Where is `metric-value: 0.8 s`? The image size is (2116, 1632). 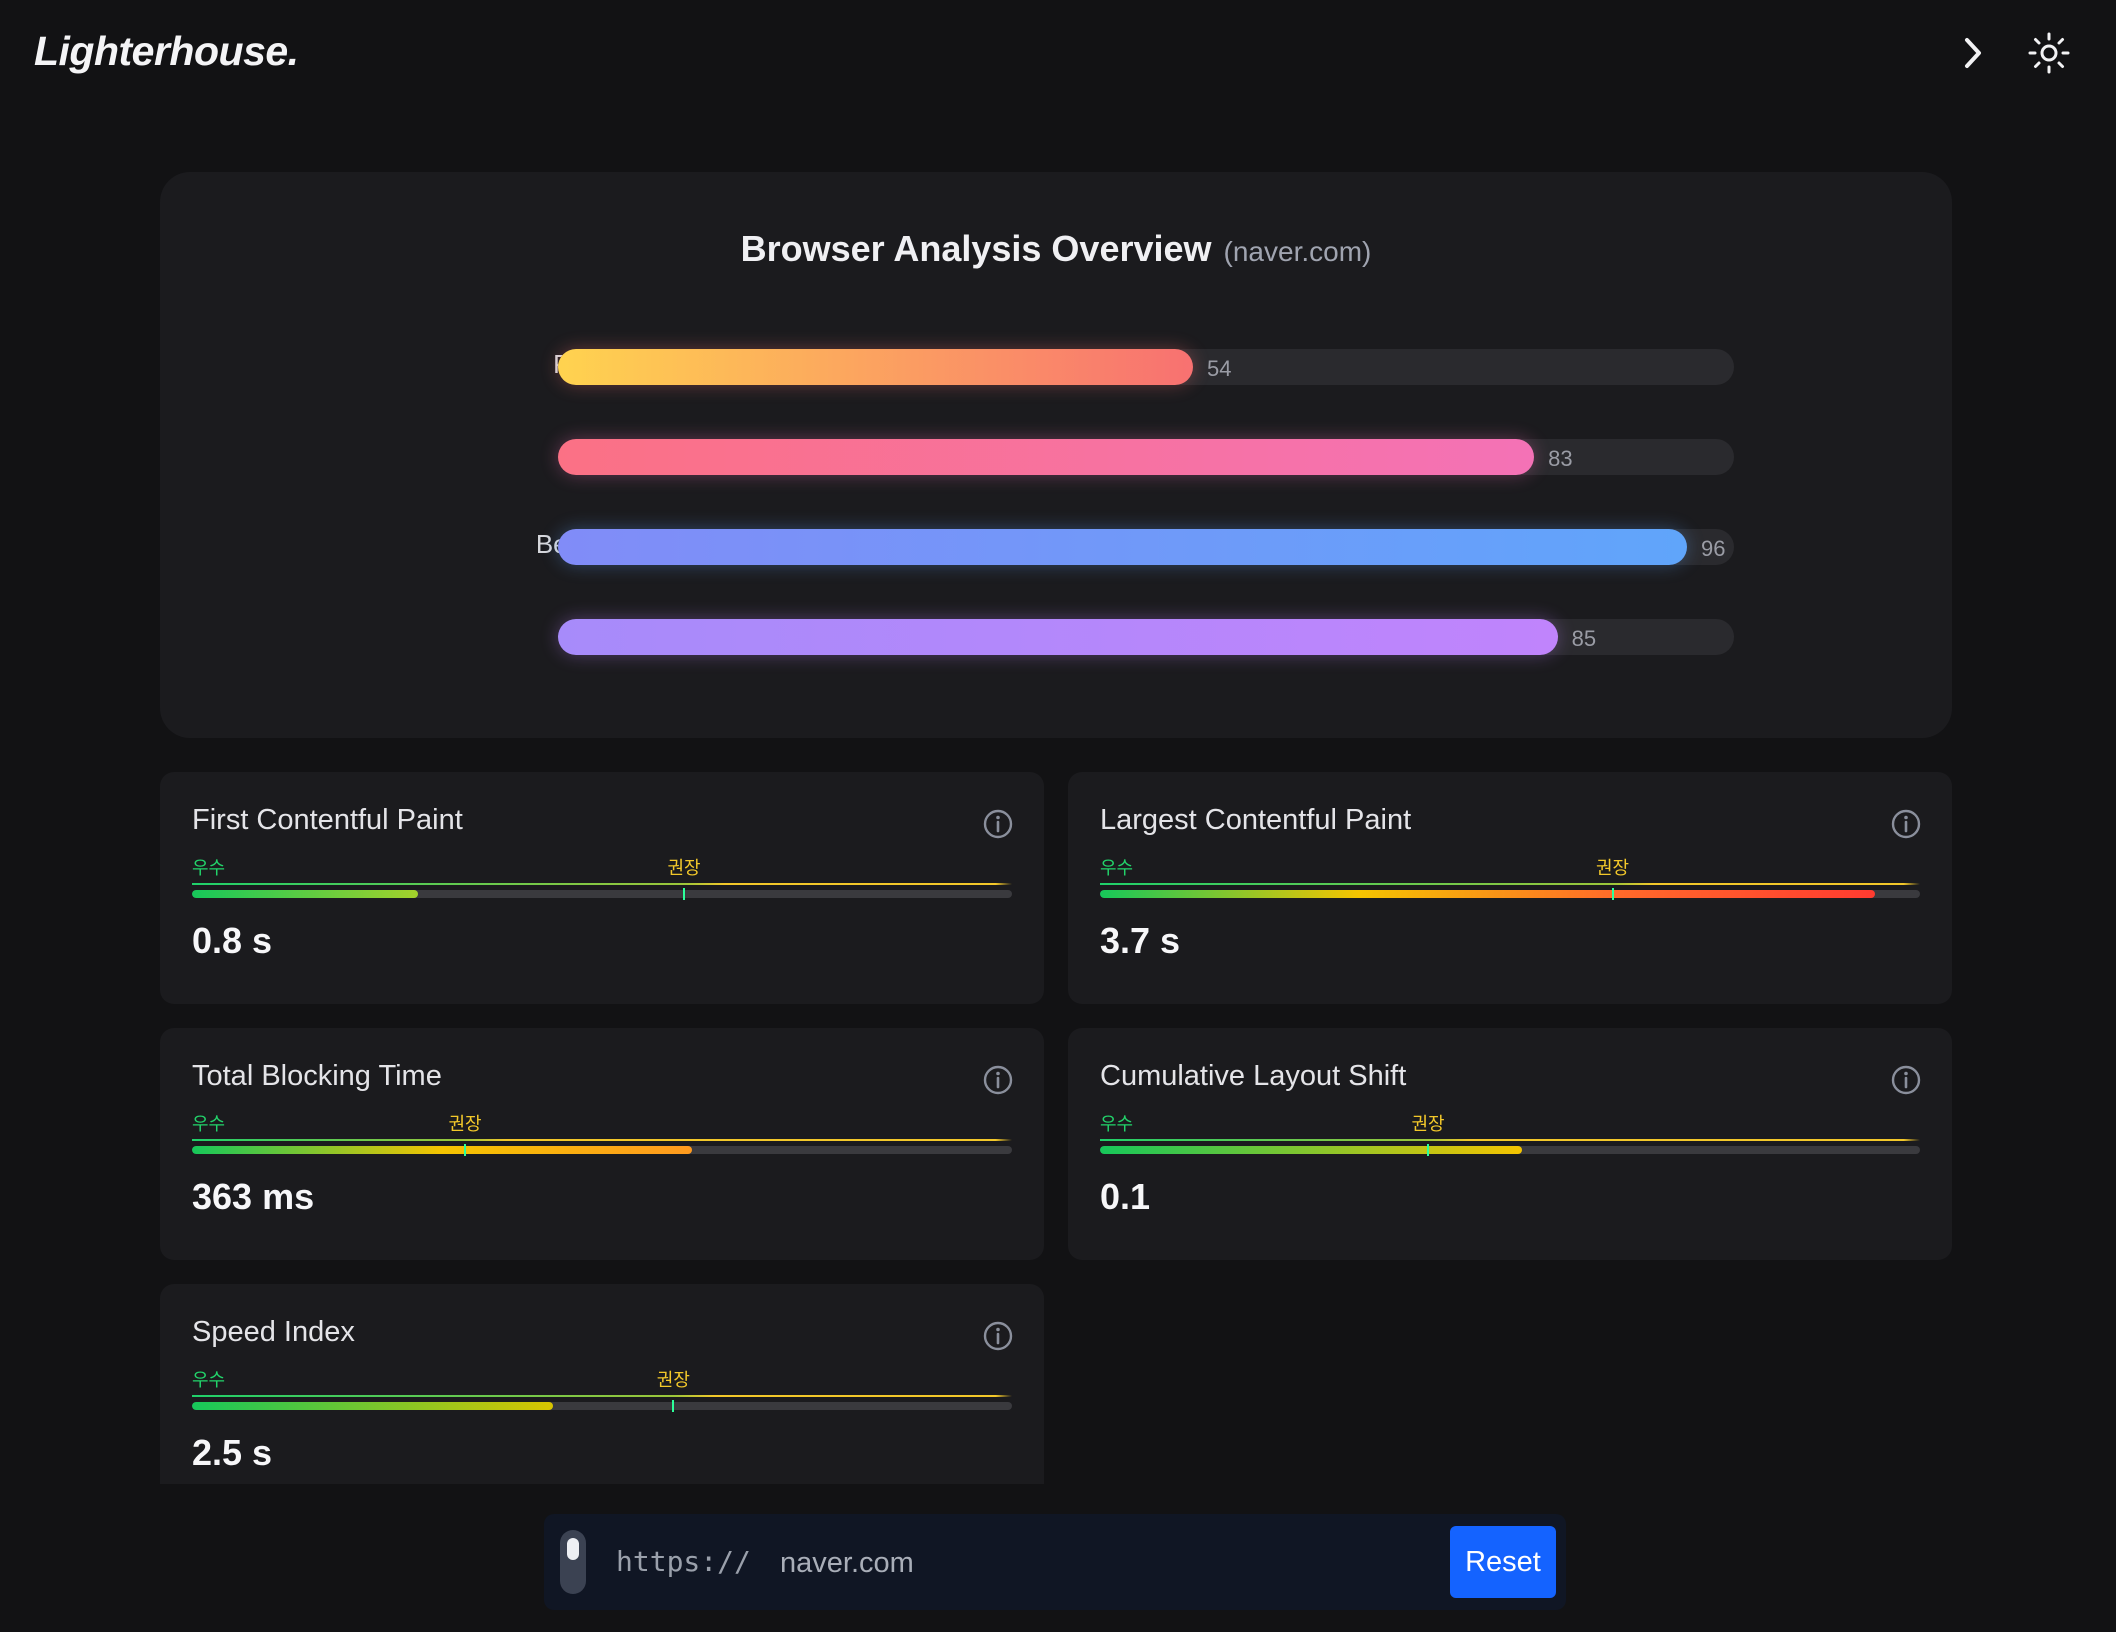
metric-value: 0.8 s is located at coordinates (232, 940).